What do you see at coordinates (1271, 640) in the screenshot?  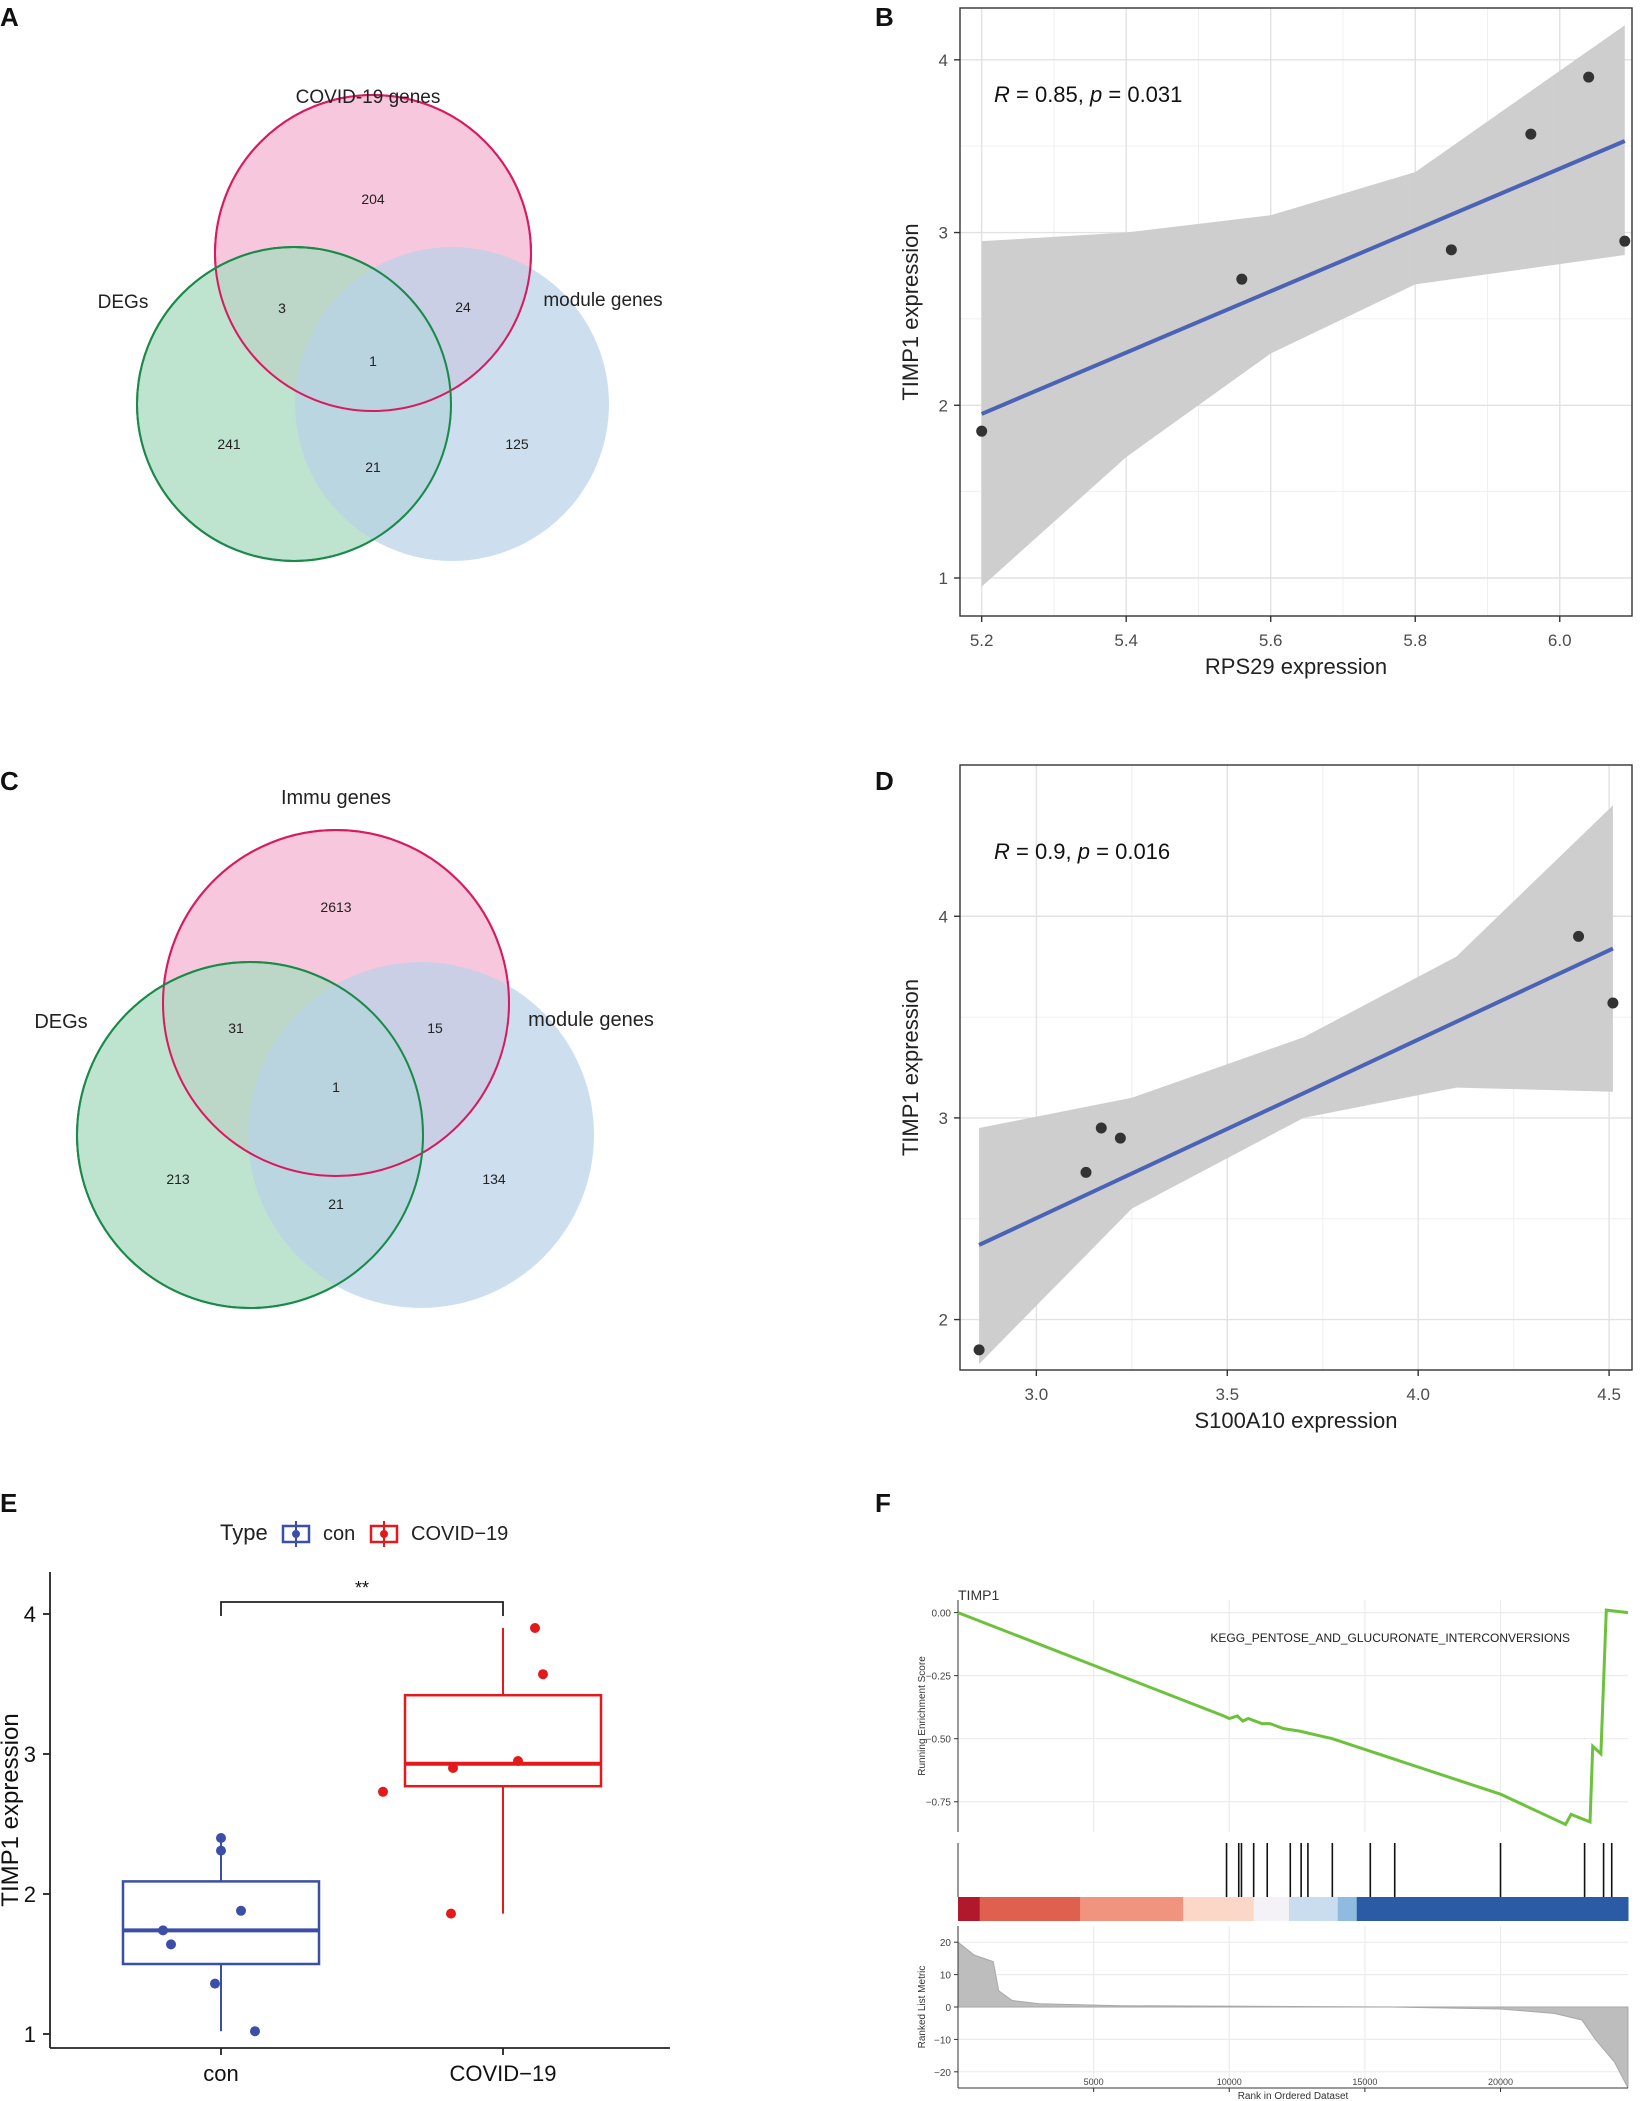 I see `x-tick-label: 5.6` at bounding box center [1271, 640].